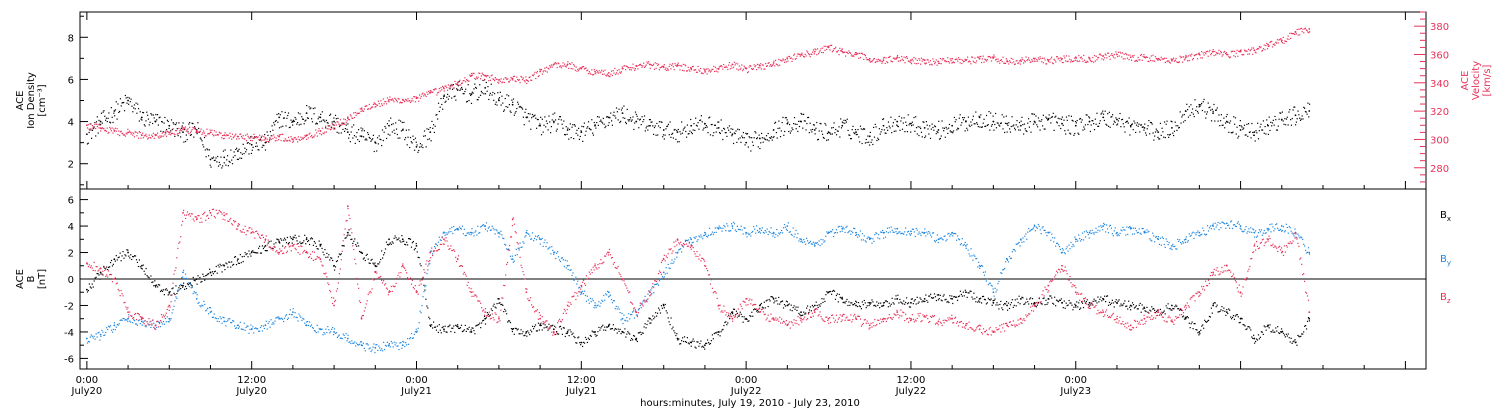 The image size is (1500, 415). Describe the element at coordinates (71, 165) in the screenshot. I see `top-left-ytick-label: 2` at that location.